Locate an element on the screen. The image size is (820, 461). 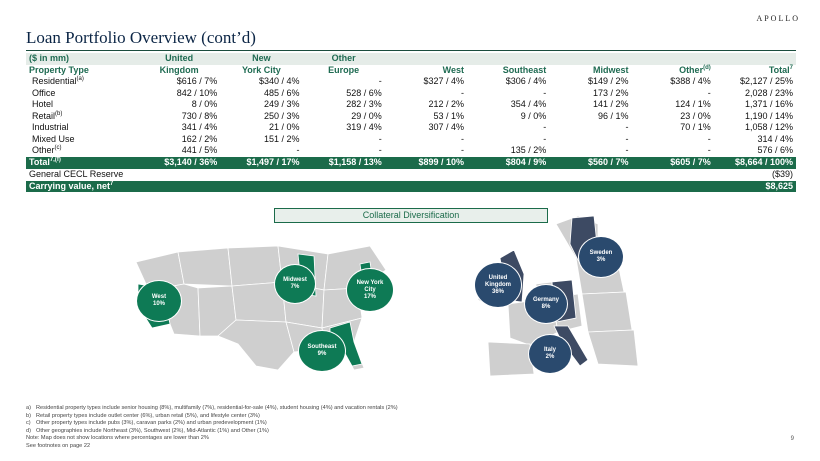
carrying-value-label: Carrying value, net7 is located at coordinates (370, 186).